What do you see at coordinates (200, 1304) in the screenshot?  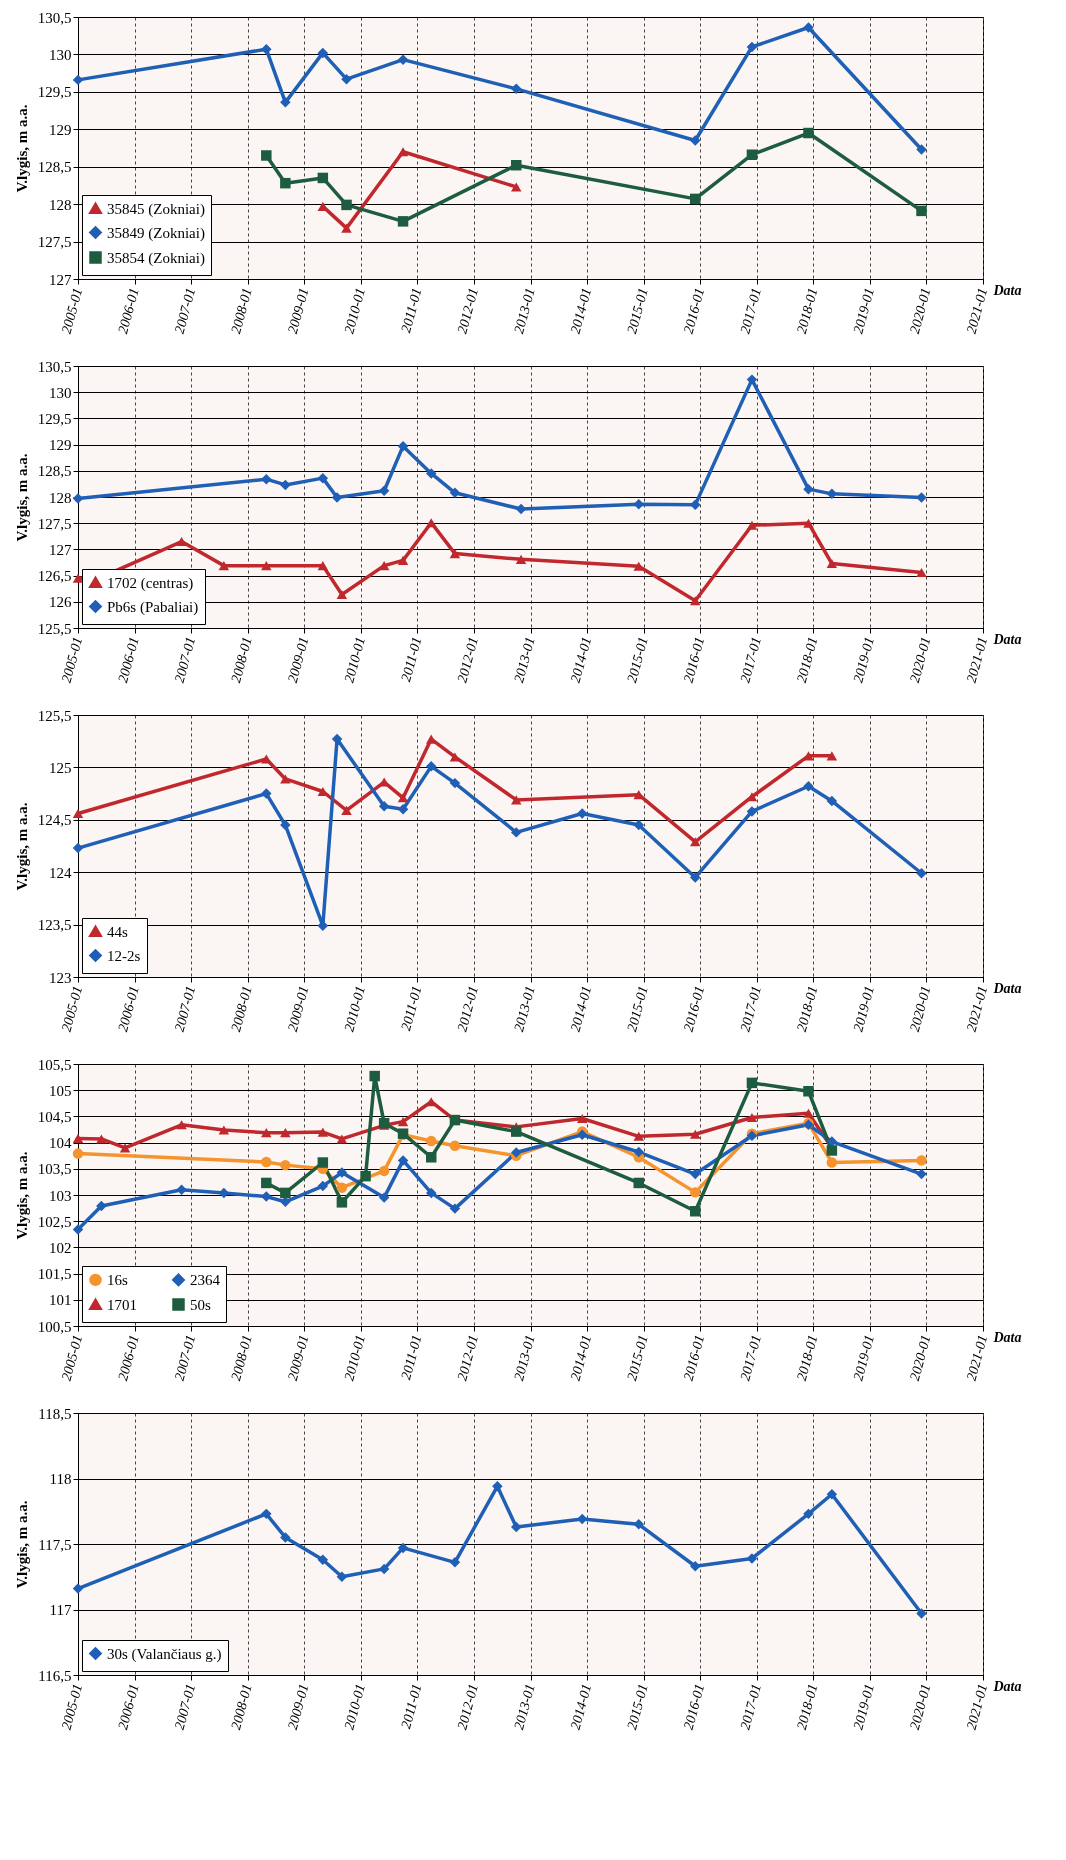 I see `legend-label: 50s` at bounding box center [200, 1304].